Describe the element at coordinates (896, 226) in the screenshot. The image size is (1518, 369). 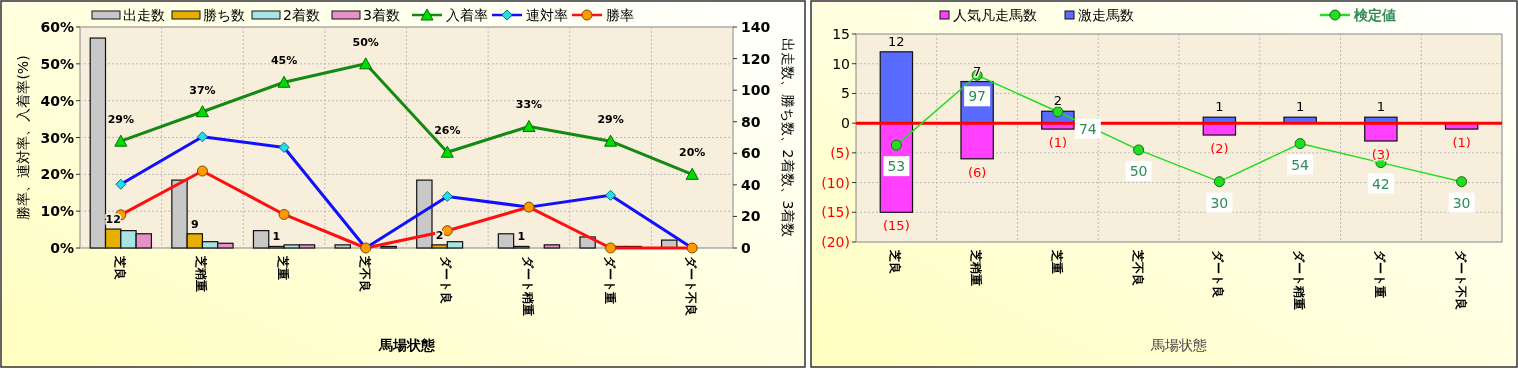
I see `data-label: (15)` at that location.